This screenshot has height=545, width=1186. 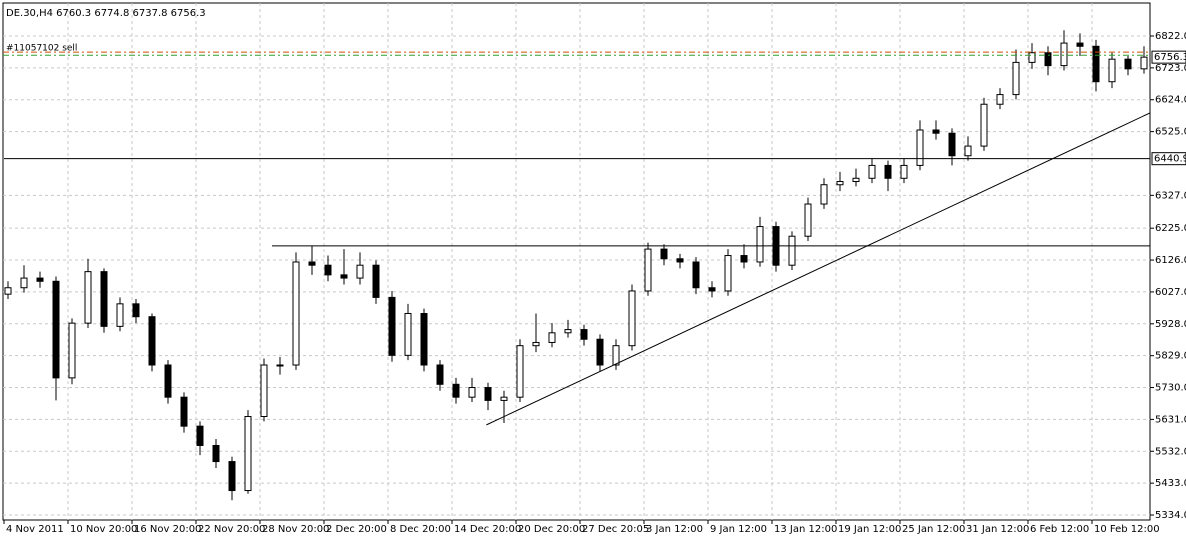 I want to click on last-price-label: 6756.3, so click(x=1170, y=57).